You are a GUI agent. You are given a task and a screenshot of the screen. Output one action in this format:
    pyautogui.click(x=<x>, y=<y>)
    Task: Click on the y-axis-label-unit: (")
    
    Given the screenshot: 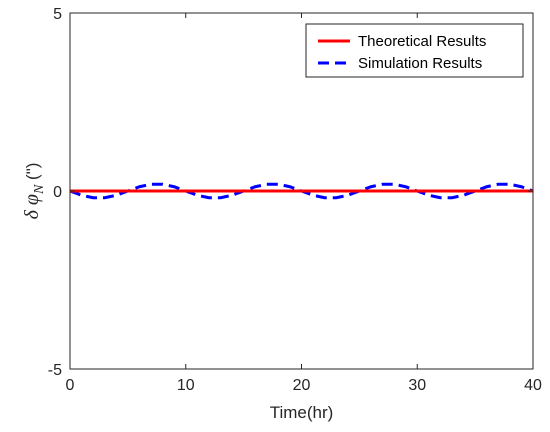 What is the action you would take?
    pyautogui.click(x=32, y=174)
    